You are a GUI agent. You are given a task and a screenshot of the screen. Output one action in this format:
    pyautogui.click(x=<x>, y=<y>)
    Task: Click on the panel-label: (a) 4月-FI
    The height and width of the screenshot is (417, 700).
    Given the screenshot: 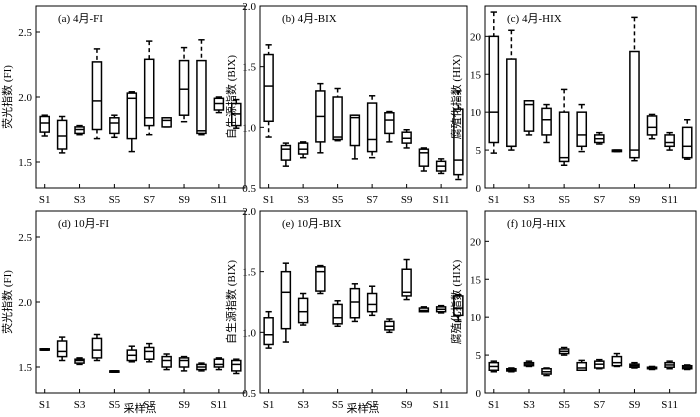 What is the action you would take?
    pyautogui.click(x=80, y=19)
    